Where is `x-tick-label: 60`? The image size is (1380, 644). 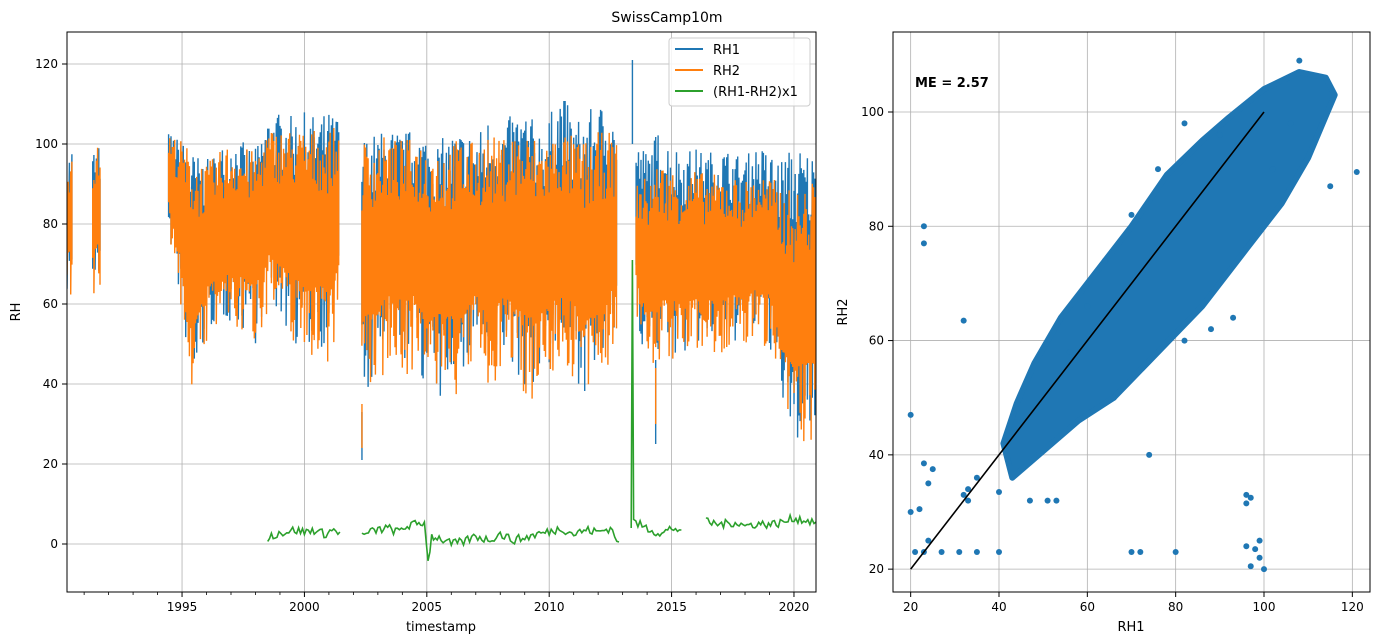 x-tick-label: 60 is located at coordinates (1087, 607).